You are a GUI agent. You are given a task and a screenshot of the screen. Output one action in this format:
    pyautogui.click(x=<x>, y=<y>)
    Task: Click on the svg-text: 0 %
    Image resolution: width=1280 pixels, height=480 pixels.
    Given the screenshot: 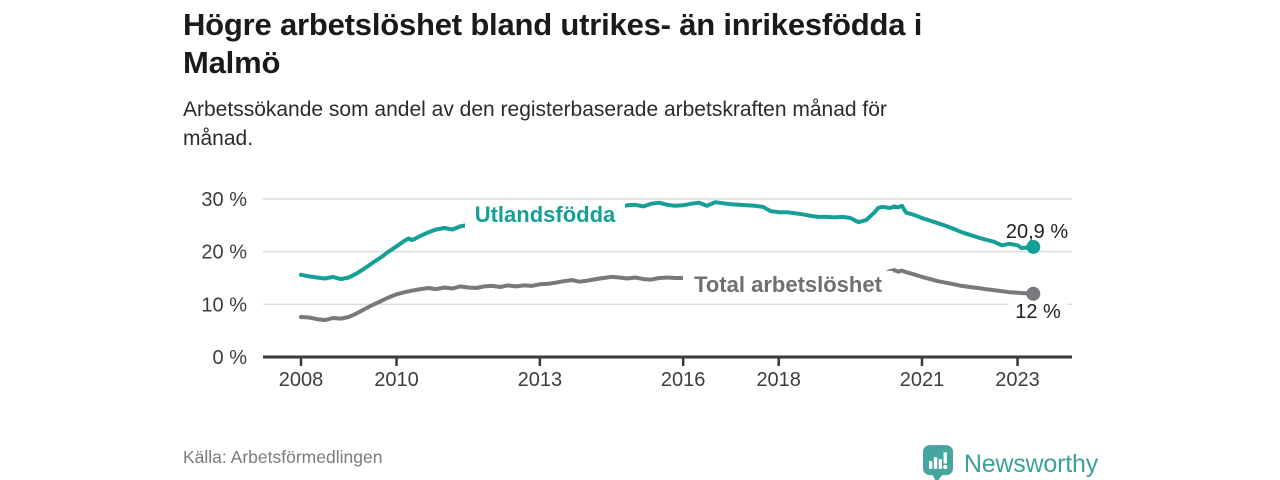 What is the action you would take?
    pyautogui.click(x=230, y=358)
    